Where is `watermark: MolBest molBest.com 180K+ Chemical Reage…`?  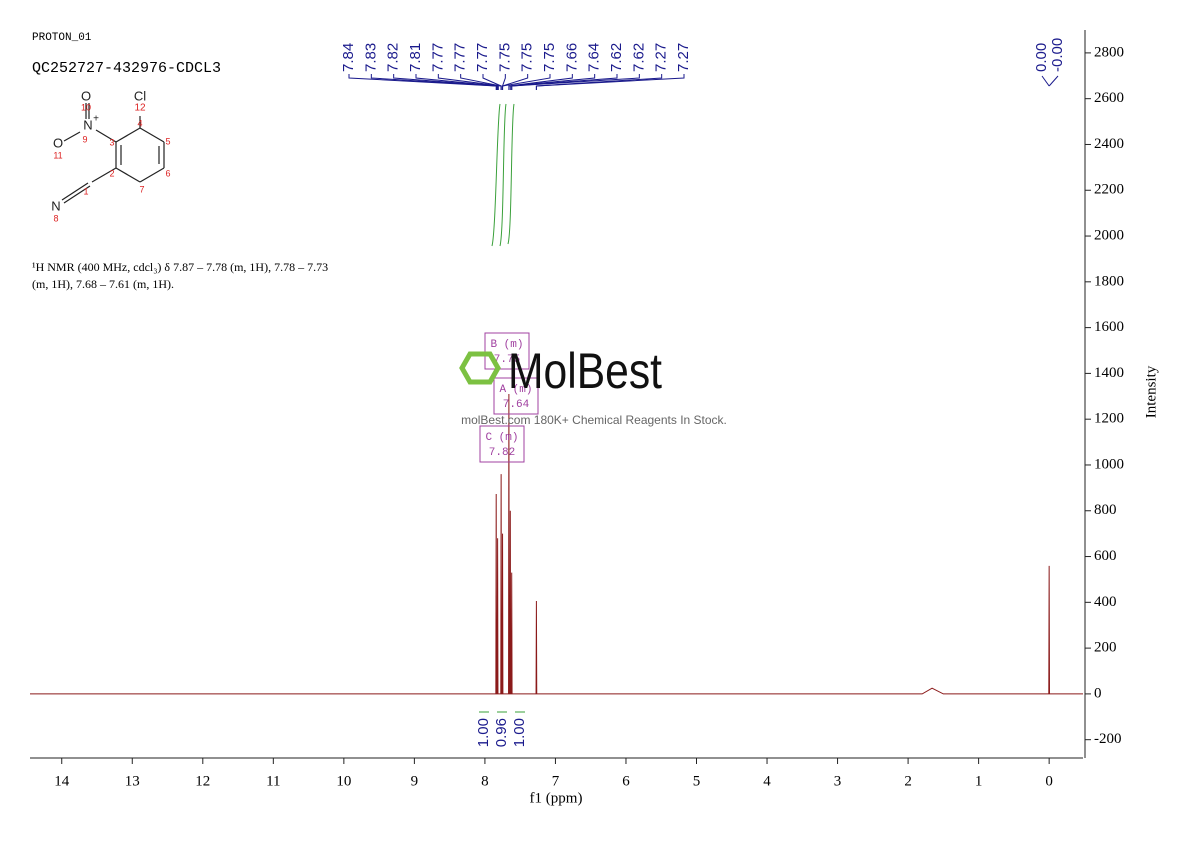
watermark: MolBest molBest.com 180K+ Chemical Reage… is located at coordinates (593, 385).